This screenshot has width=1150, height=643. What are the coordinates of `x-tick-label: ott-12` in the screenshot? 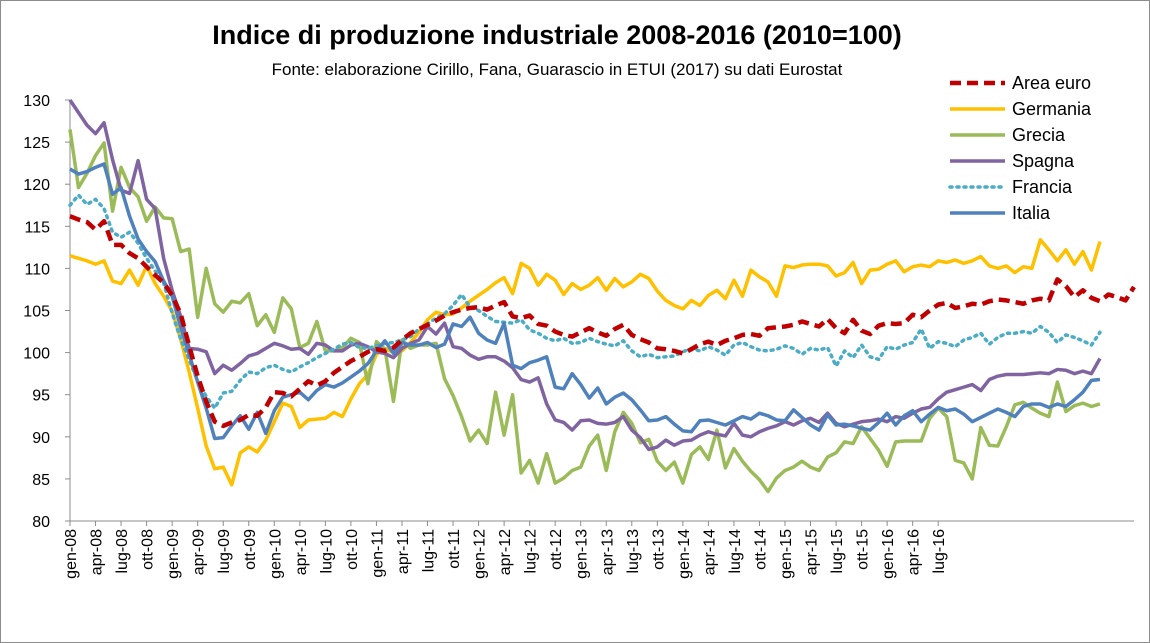 It's located at (556, 549).